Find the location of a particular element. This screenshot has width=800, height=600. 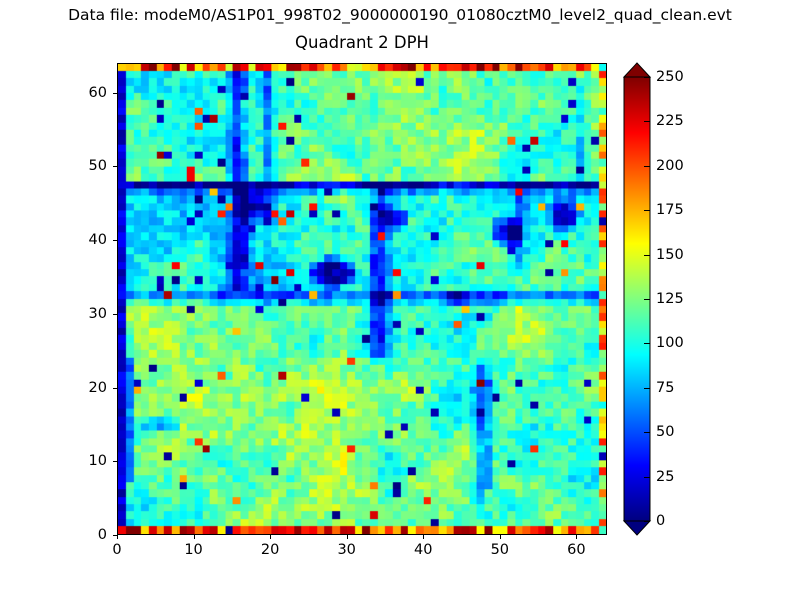

colorbar-tick-label: 75 is located at coordinates (665, 387).